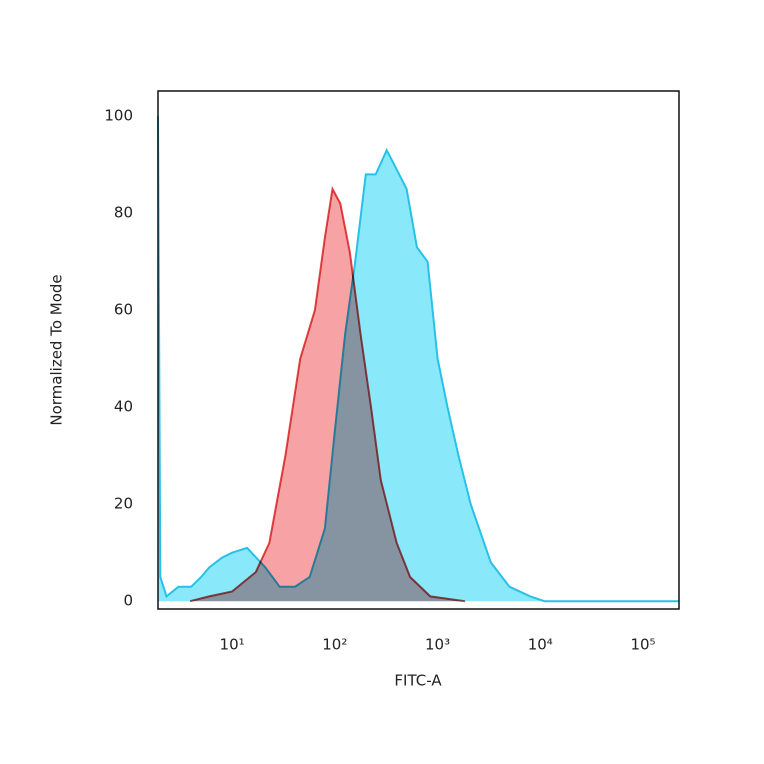  What do you see at coordinates (437, 645) in the screenshot?
I see `x-tick-label: 10³` at bounding box center [437, 645].